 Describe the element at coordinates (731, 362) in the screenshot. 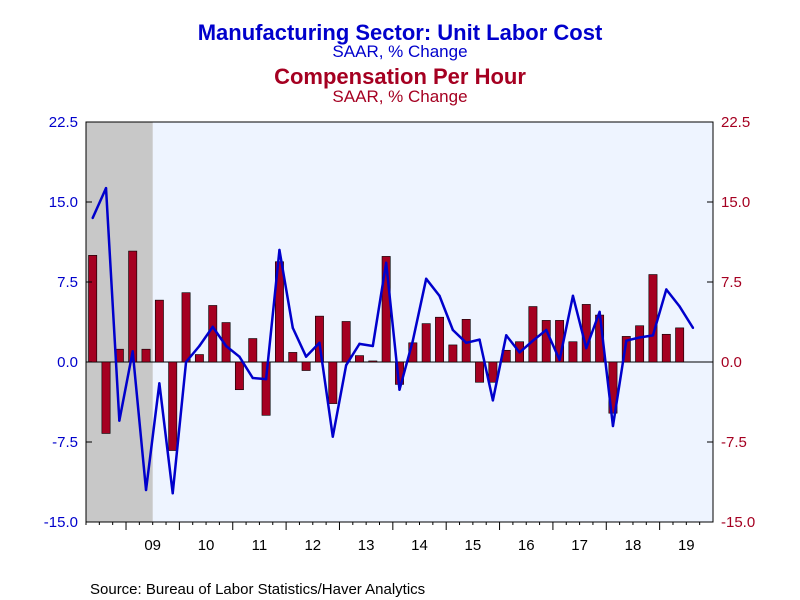

I see `right-y-tick-label: 0.0` at that location.